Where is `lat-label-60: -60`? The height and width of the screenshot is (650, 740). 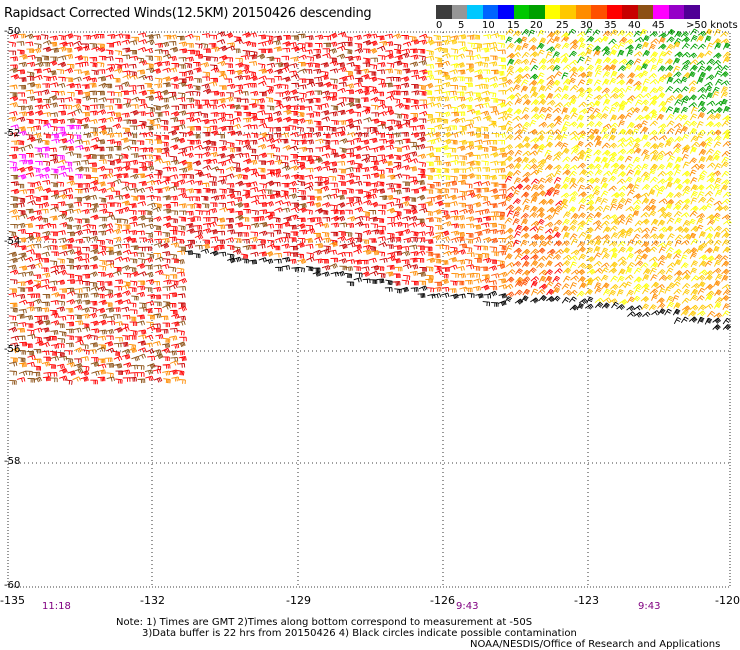 lat-label-60: -60 is located at coordinates (12, 585).